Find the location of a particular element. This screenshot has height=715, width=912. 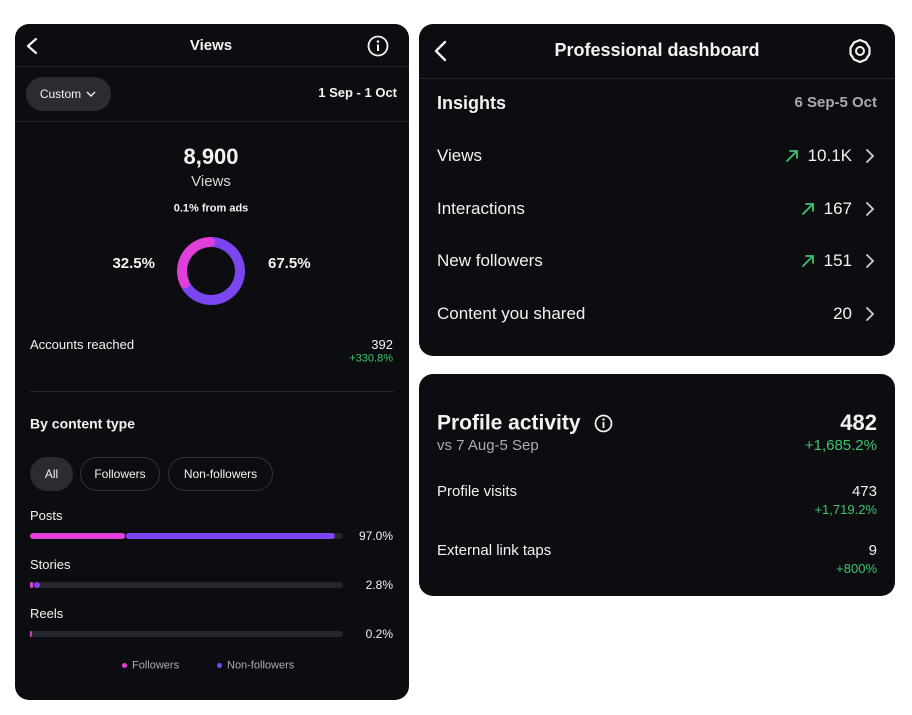

donut-chart is located at coordinates (211, 271).